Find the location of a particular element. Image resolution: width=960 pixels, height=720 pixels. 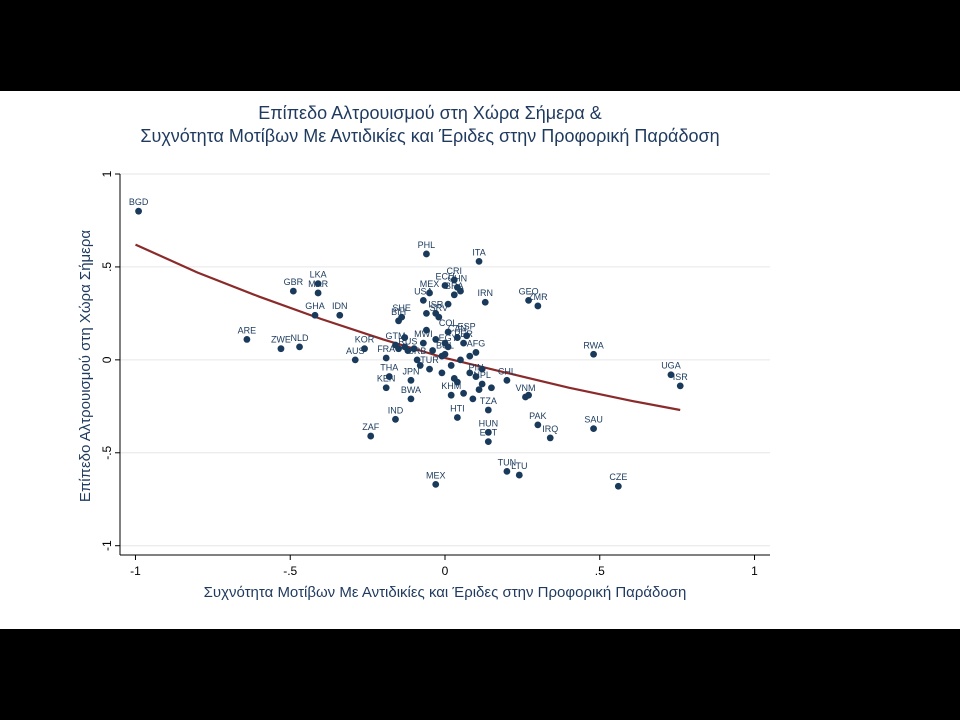

point-label: IDN is located at coordinates (340, 306).